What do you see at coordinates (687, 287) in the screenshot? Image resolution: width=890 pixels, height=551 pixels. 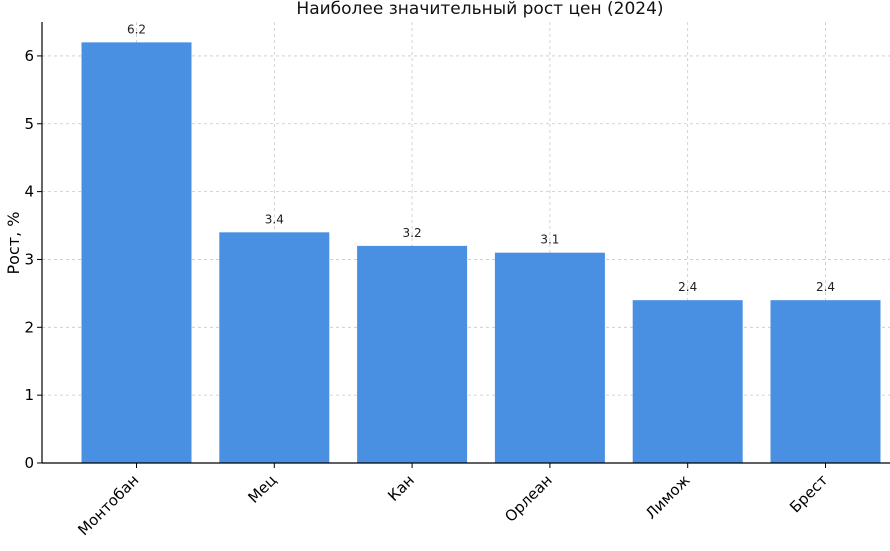 I see `data-label-4: 2.4` at bounding box center [687, 287].